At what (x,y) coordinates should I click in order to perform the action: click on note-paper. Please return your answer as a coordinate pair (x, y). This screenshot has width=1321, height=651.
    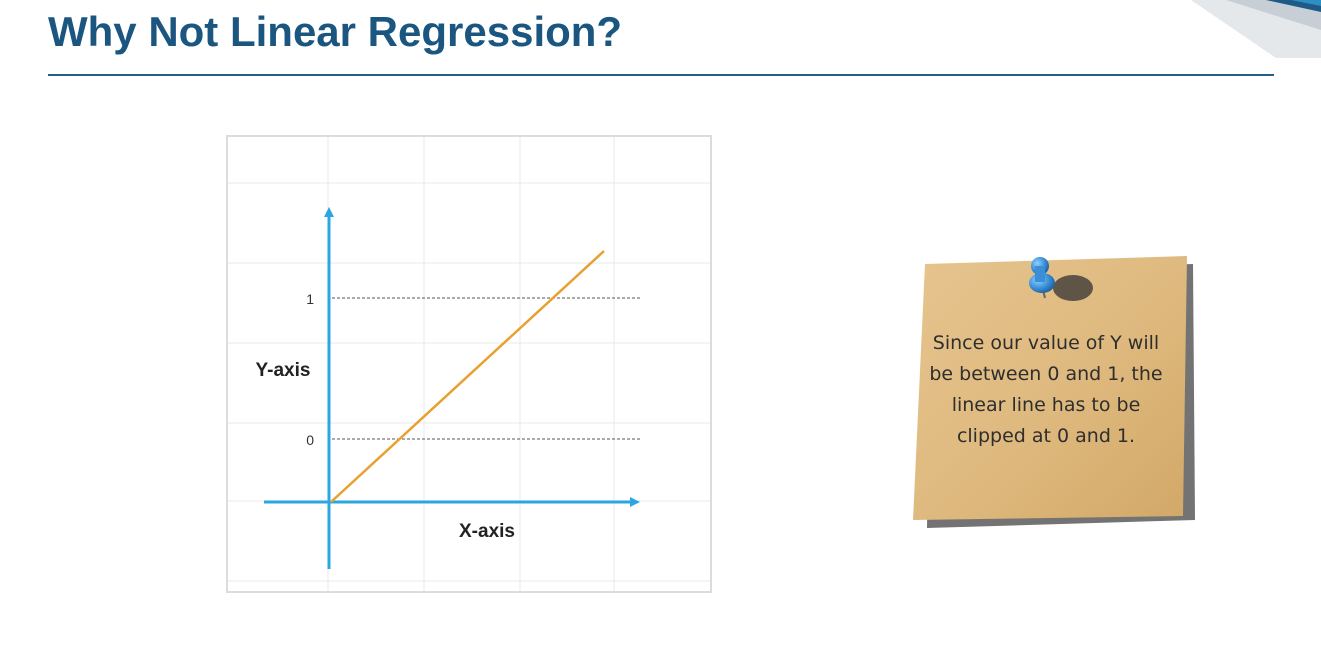
    Looking at the image, I should click on (1050, 388).